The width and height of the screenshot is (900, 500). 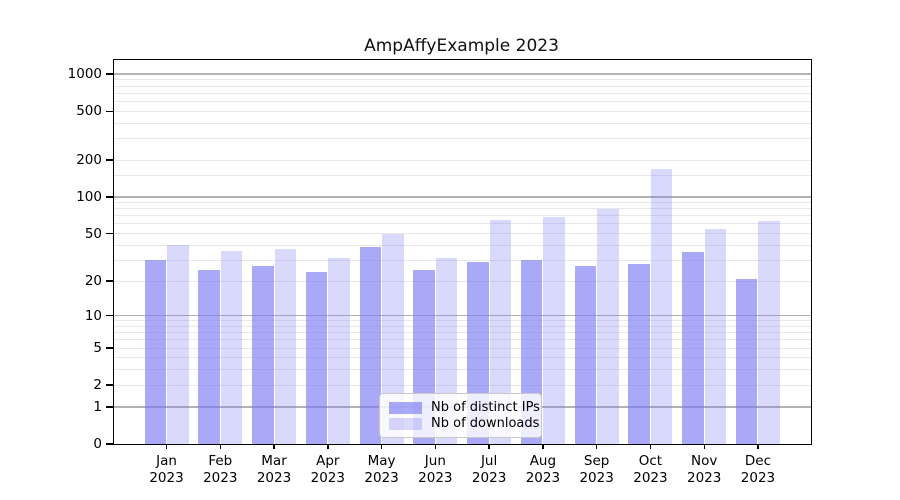 I want to click on x-tick-month: Dec, so click(x=758, y=461).